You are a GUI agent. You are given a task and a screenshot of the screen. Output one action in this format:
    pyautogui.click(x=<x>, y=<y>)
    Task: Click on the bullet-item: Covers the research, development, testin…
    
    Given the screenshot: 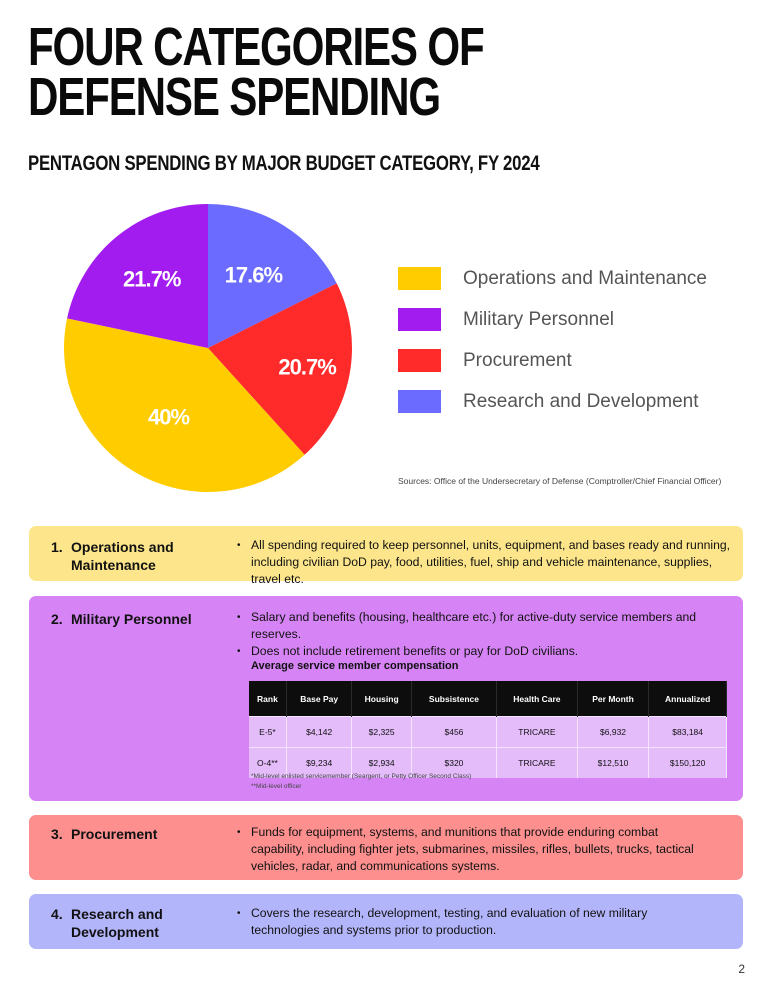 What is the action you would take?
    pyautogui.click(x=472, y=922)
    